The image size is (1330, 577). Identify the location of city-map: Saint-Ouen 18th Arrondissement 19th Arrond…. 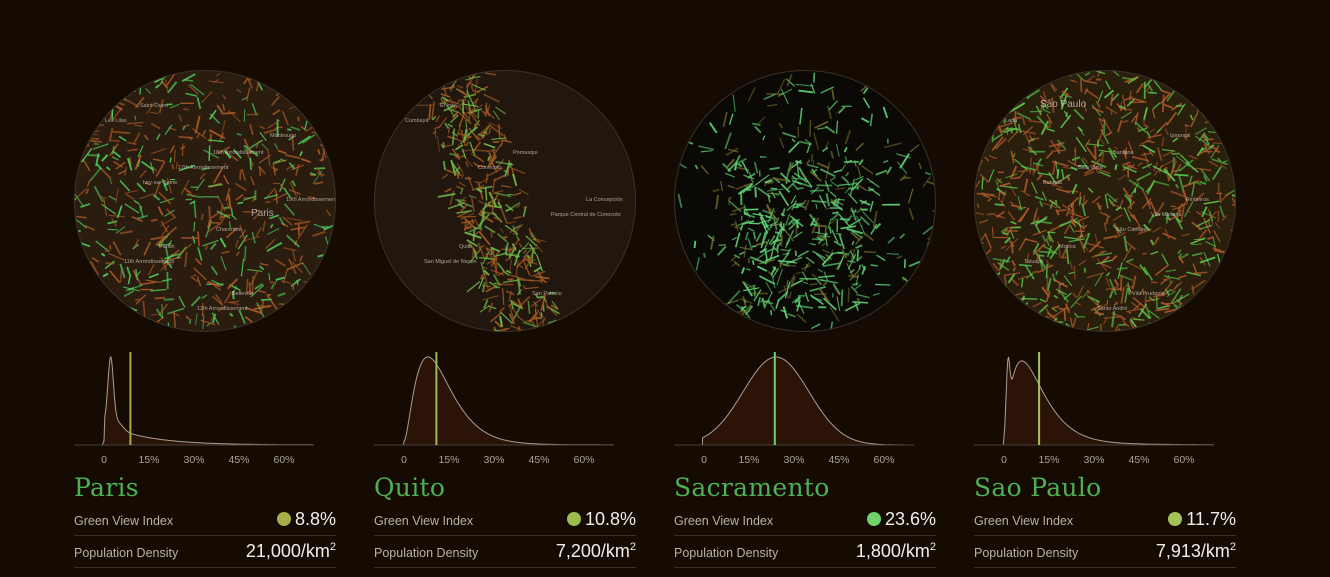
(205, 201).